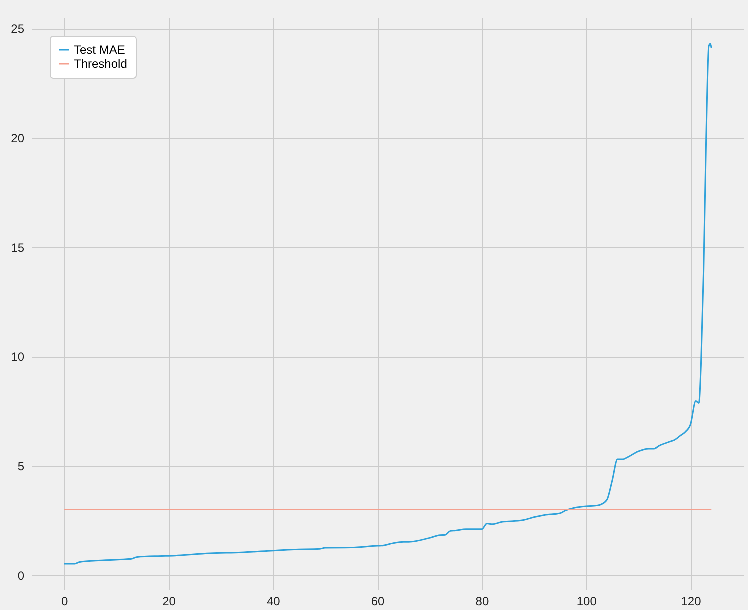 This screenshot has width=754, height=610. What do you see at coordinates (21, 467) in the screenshot?
I see `y-tick-label: 5` at bounding box center [21, 467].